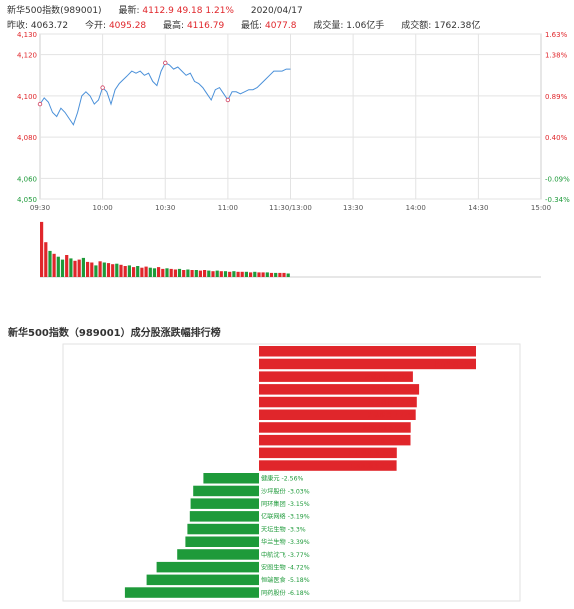  I want to click on price-y-tick: 4,120, so click(27, 56).